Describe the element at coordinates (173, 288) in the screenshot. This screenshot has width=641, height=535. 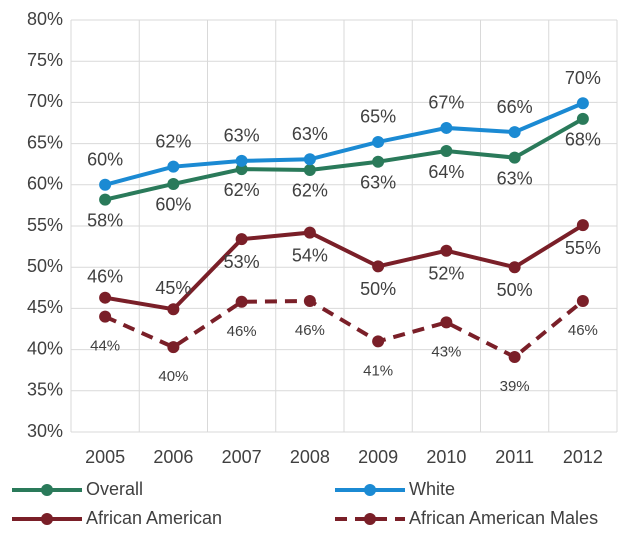
I see `data-label: 45%` at that location.